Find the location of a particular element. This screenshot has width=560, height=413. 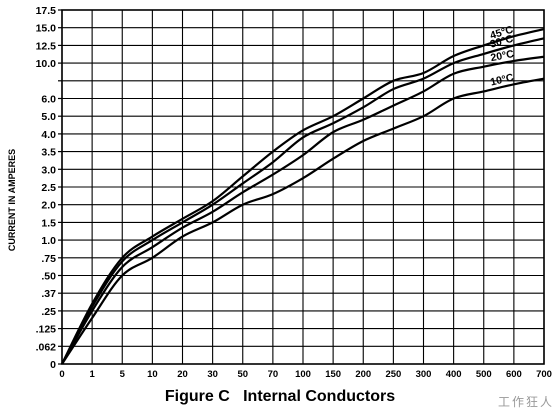

y-tick-label: 3.0 is located at coordinates (48, 170).